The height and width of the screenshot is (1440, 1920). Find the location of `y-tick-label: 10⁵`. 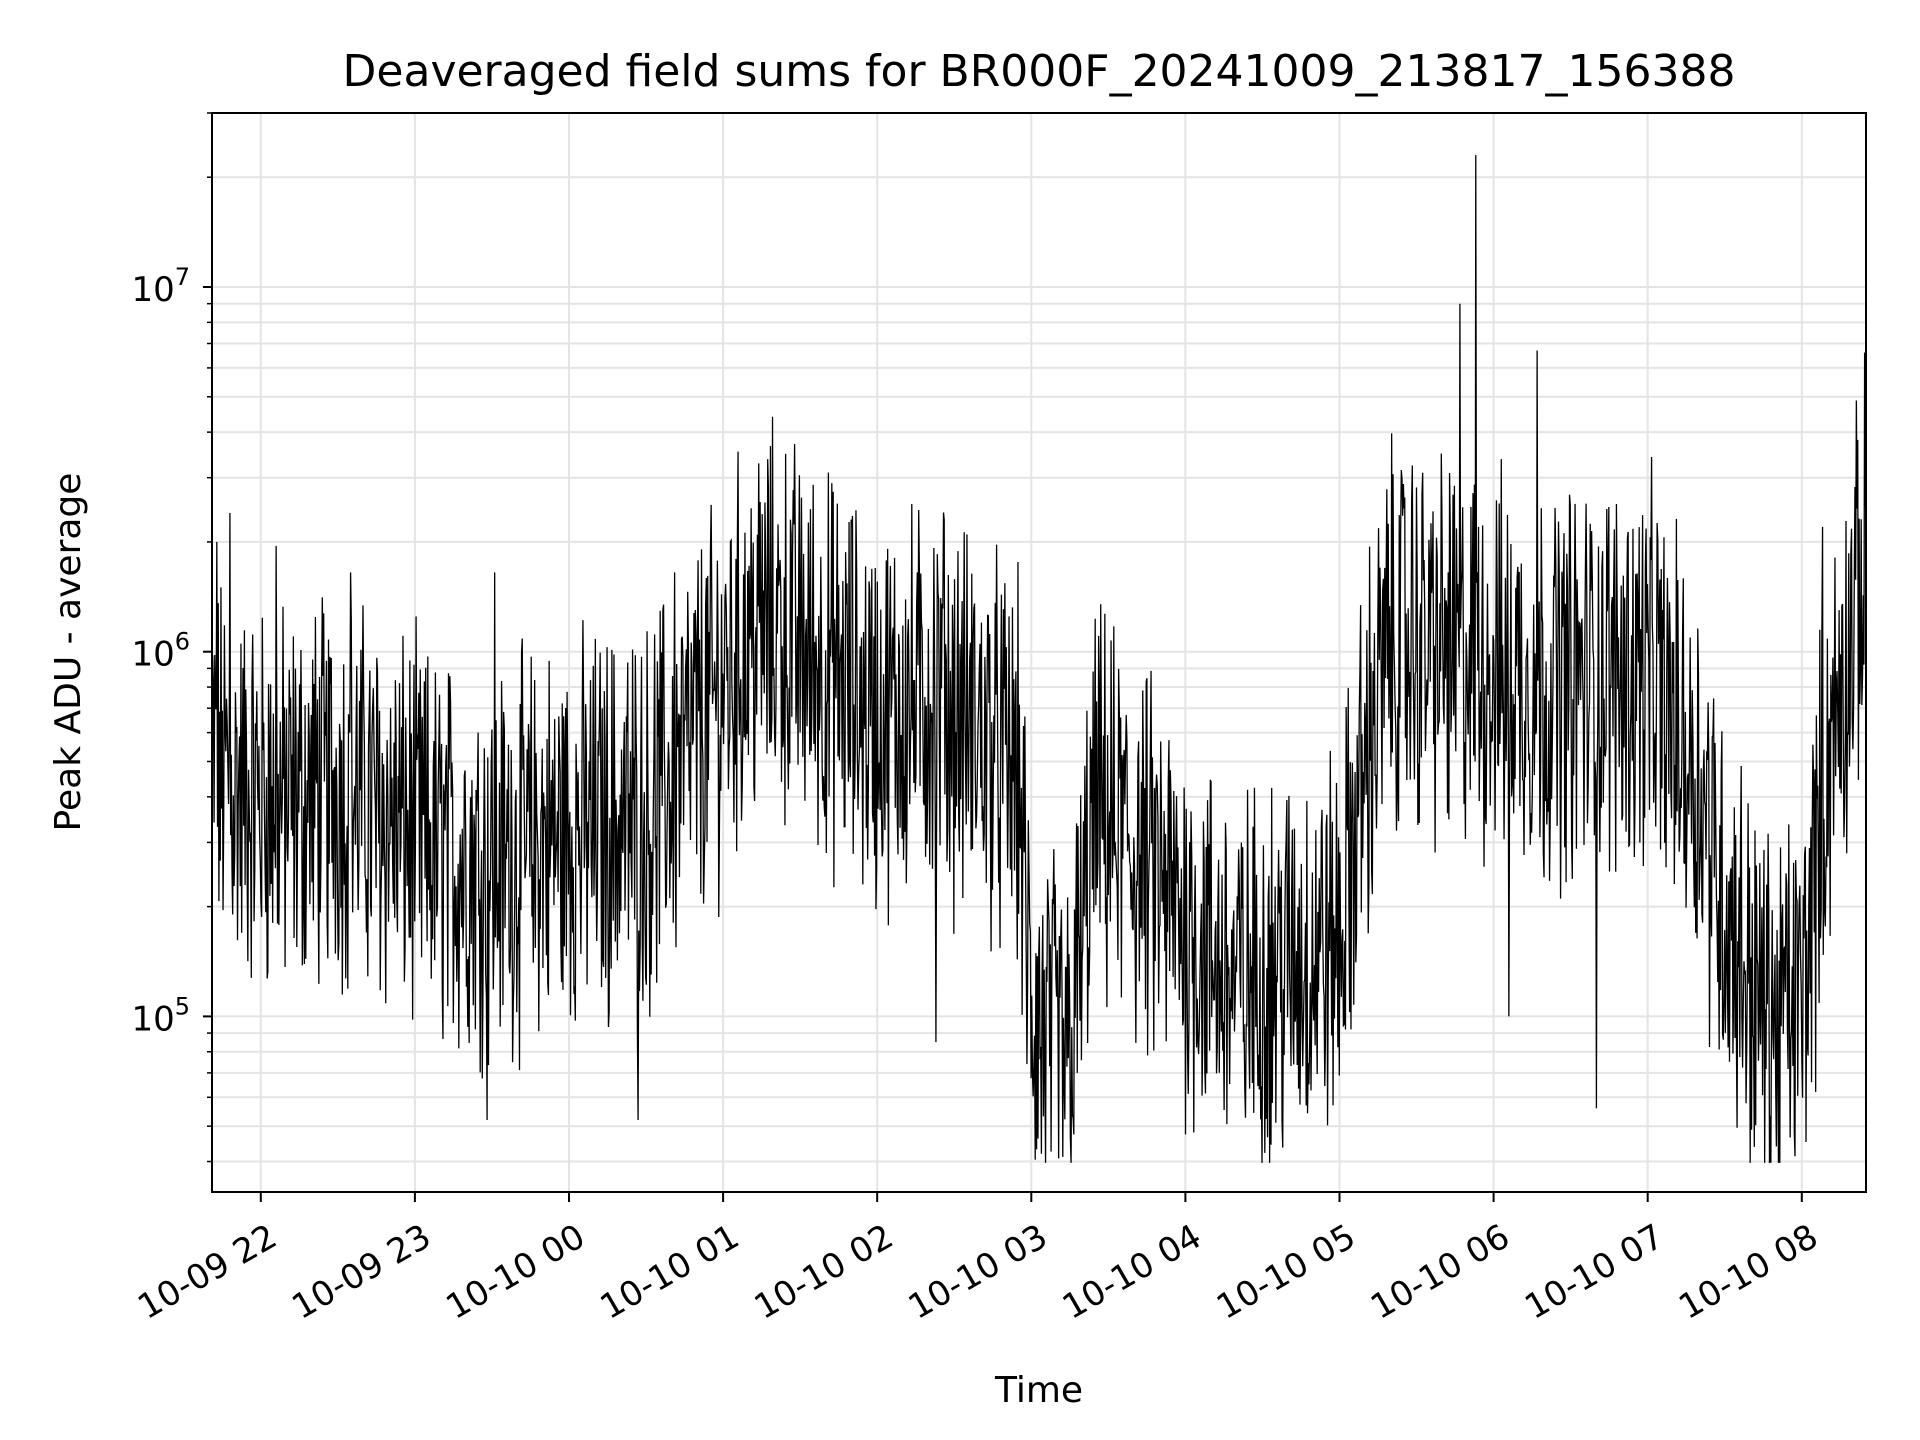

y-tick-label: 10⁵ is located at coordinates (160, 1015).